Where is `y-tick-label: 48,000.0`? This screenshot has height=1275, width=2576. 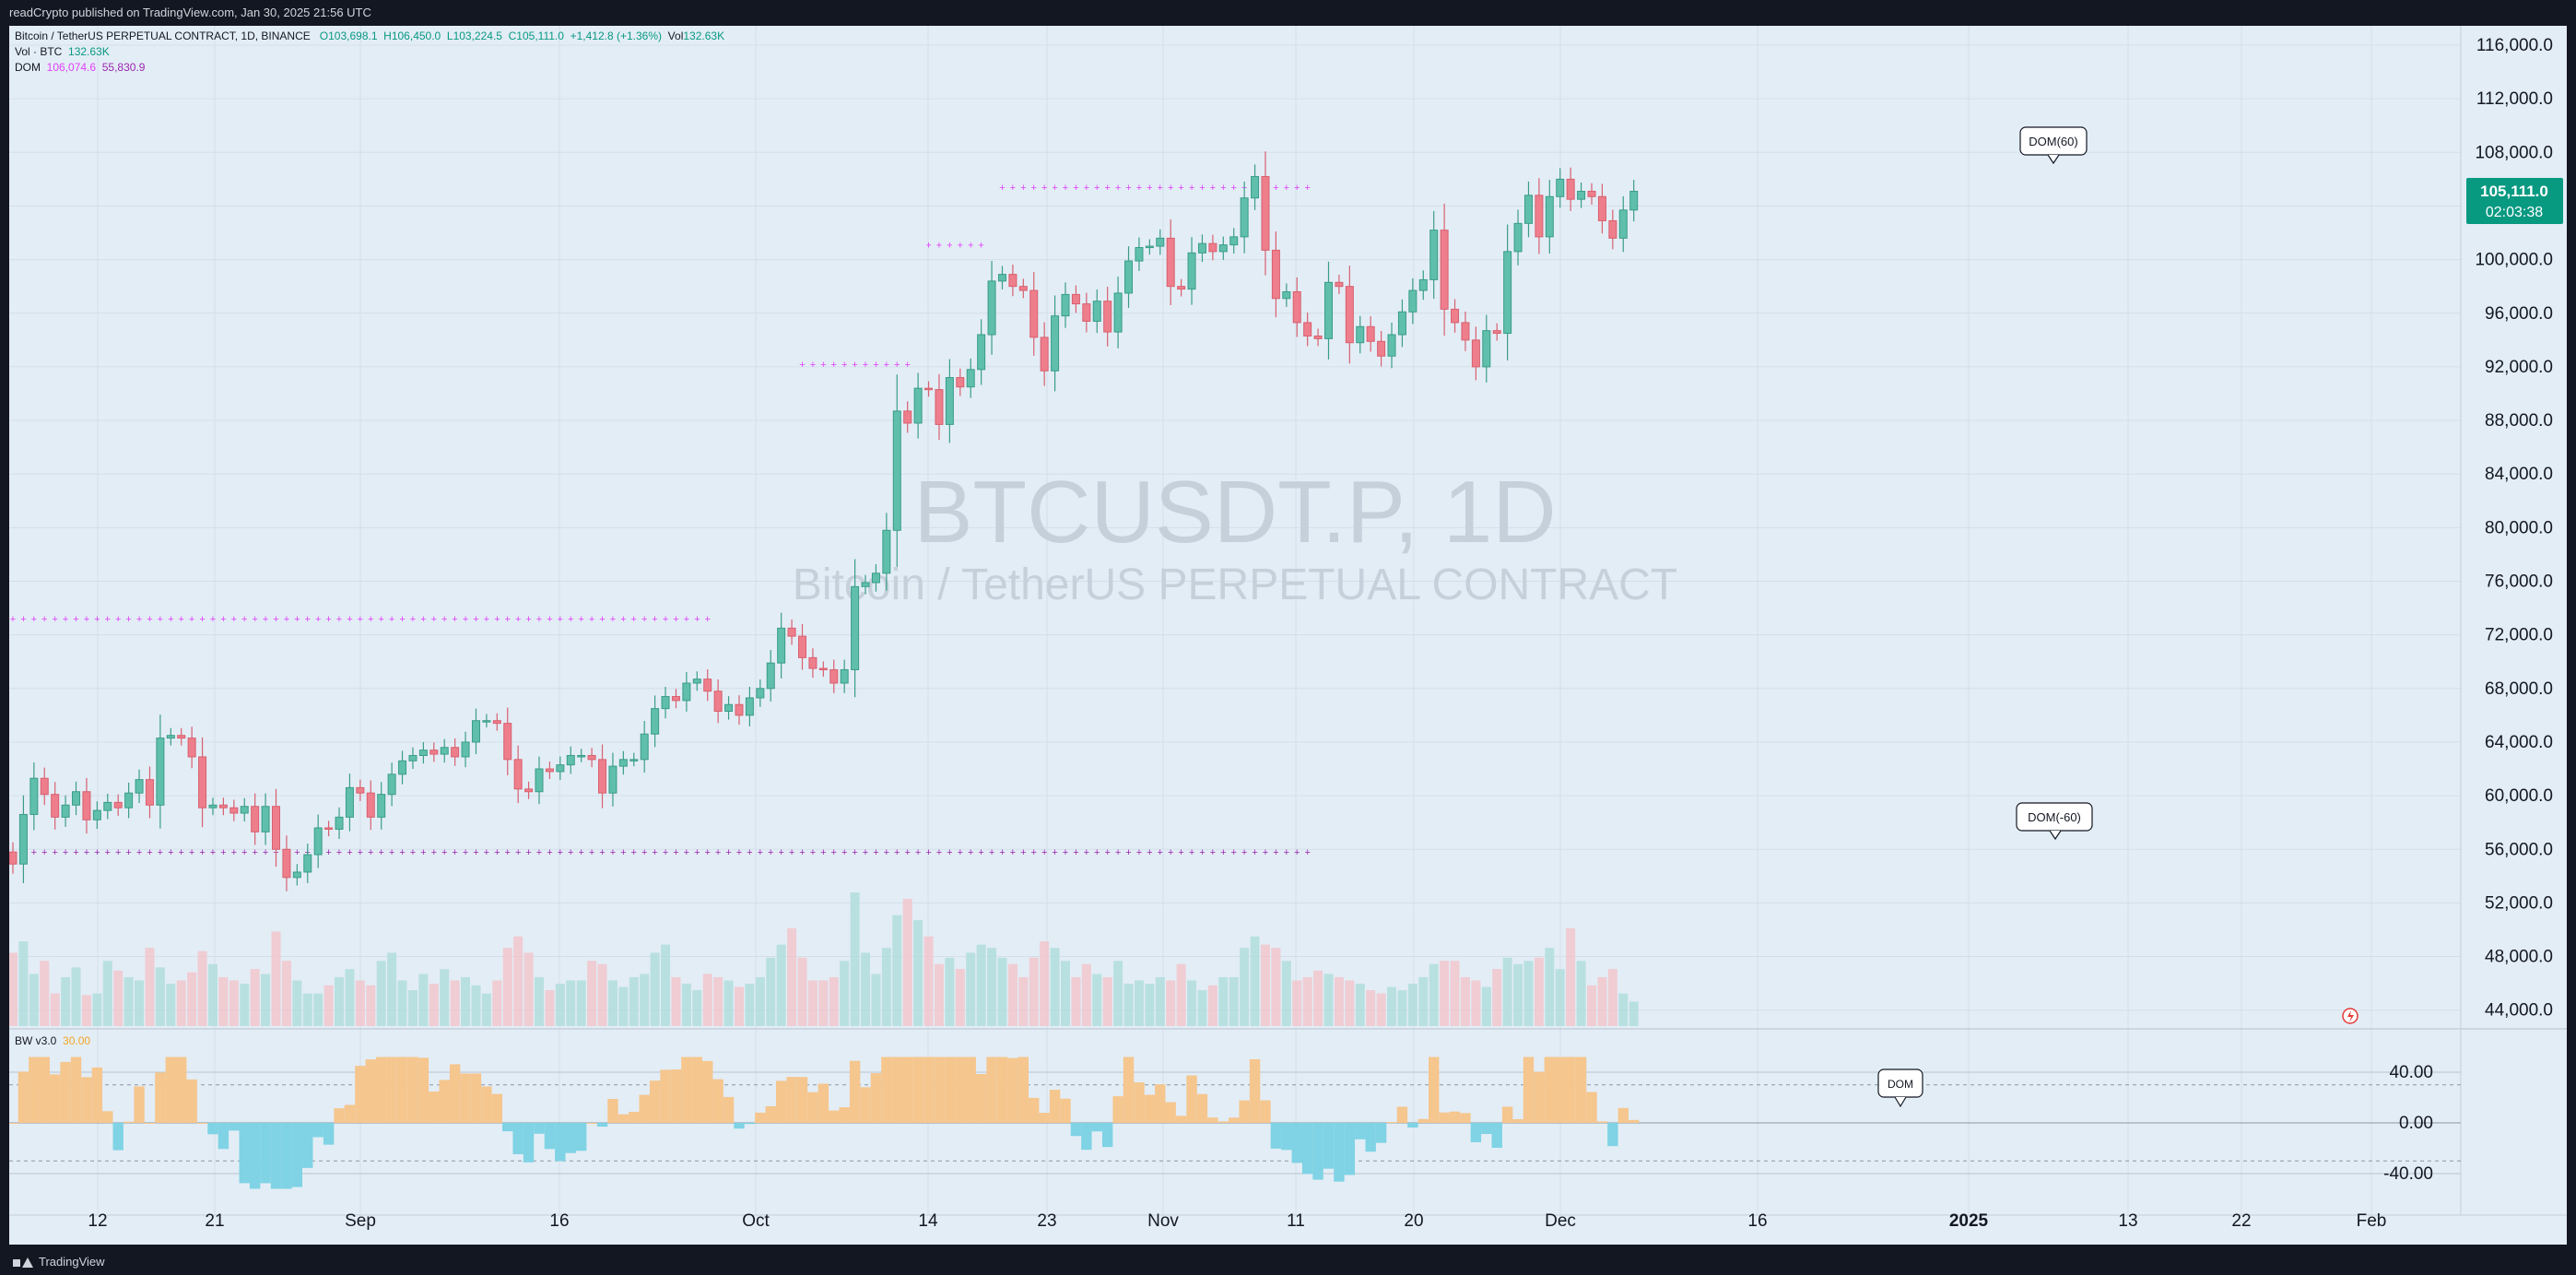
y-tick-label: 48,000.0 is located at coordinates (2519, 957).